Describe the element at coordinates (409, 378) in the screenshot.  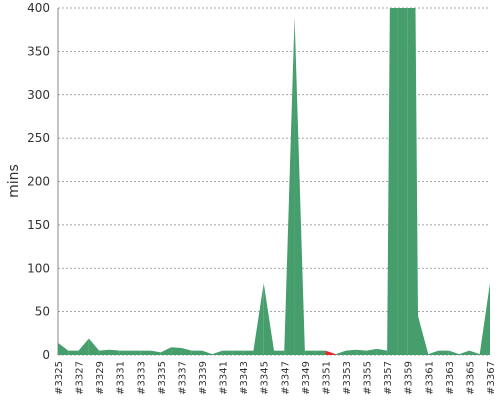
I see `x-tick-label: #3359` at that location.